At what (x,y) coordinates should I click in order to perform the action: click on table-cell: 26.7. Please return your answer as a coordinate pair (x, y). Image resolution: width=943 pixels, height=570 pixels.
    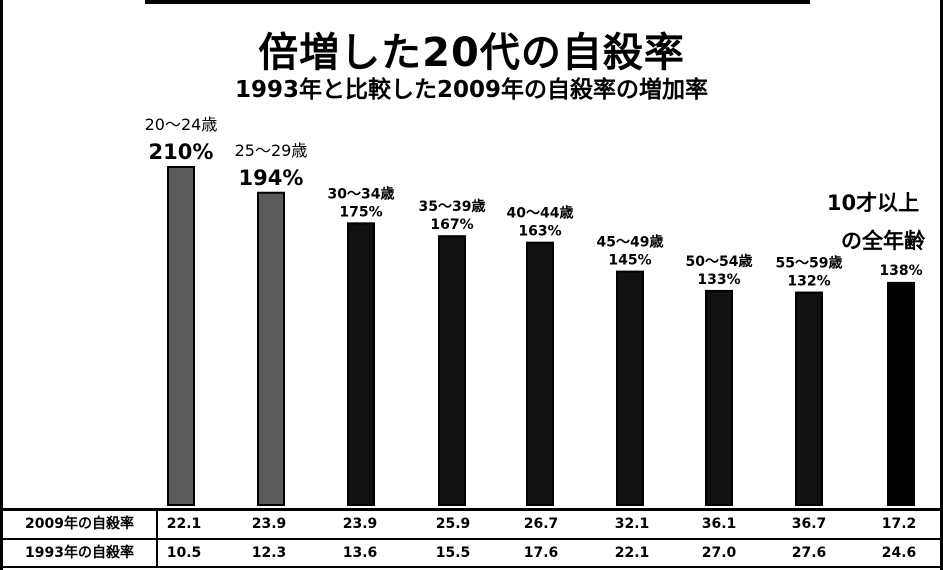
    Looking at the image, I should click on (541, 524).